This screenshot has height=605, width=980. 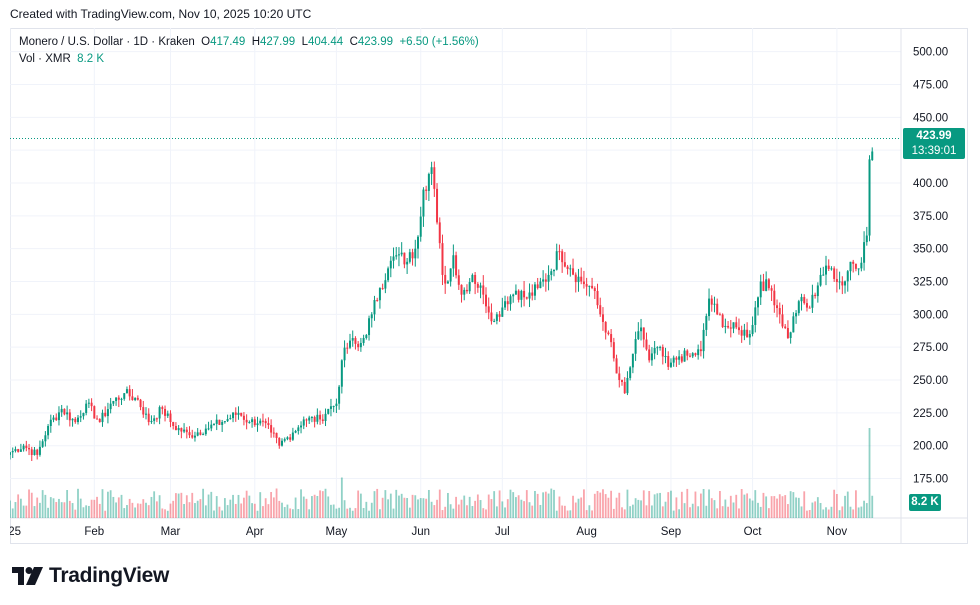 I want to click on x-tick-label: Jul, so click(x=502, y=532).